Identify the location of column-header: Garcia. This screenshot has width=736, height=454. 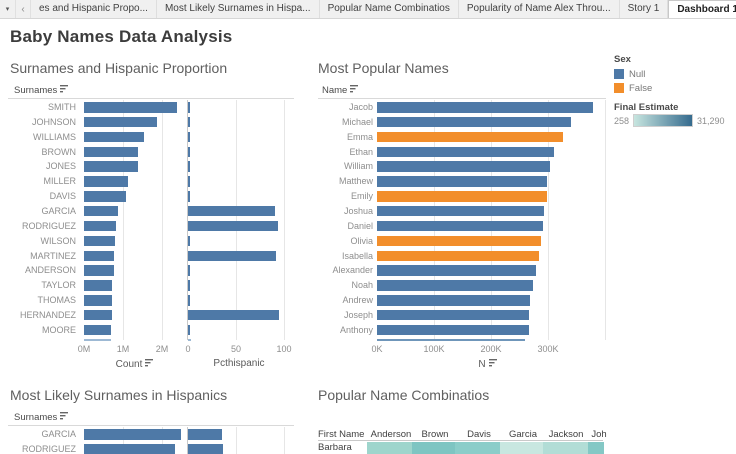
(523, 434).